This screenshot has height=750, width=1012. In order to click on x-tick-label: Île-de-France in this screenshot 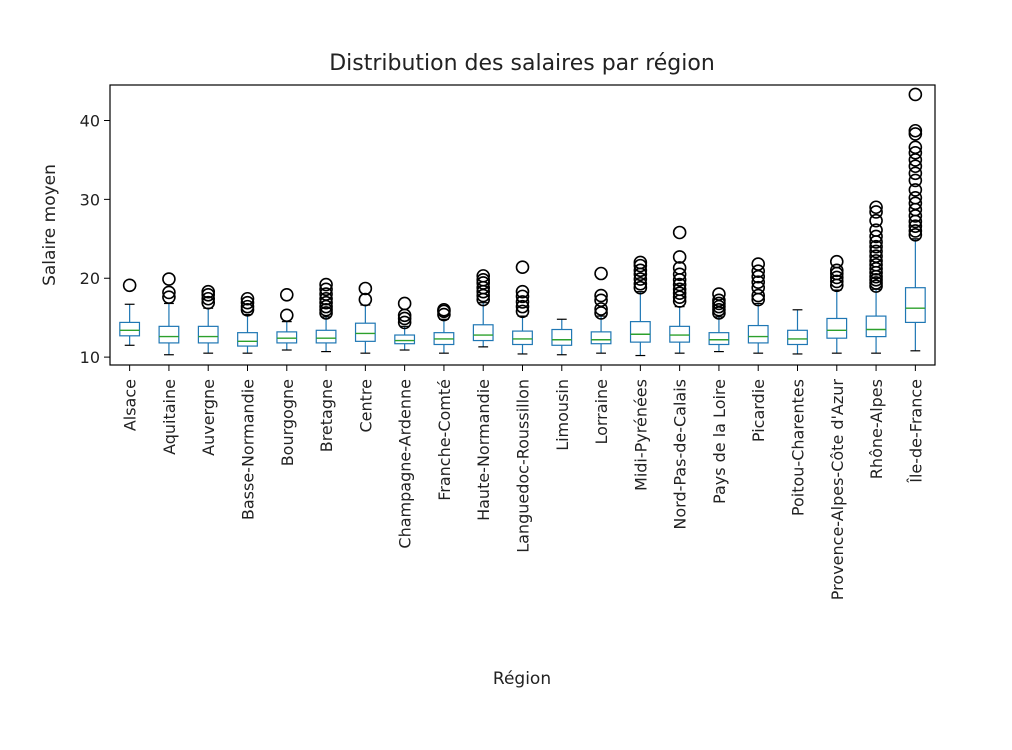, I will do `click(915, 431)`.